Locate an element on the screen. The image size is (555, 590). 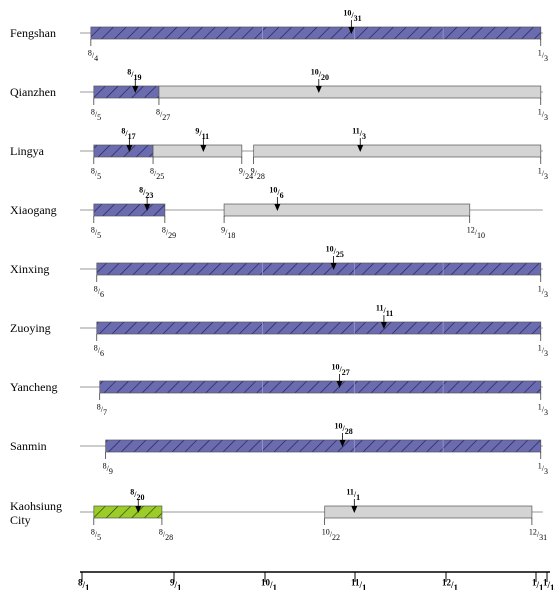
row-label: Qianzhen is located at coordinates (33, 92).